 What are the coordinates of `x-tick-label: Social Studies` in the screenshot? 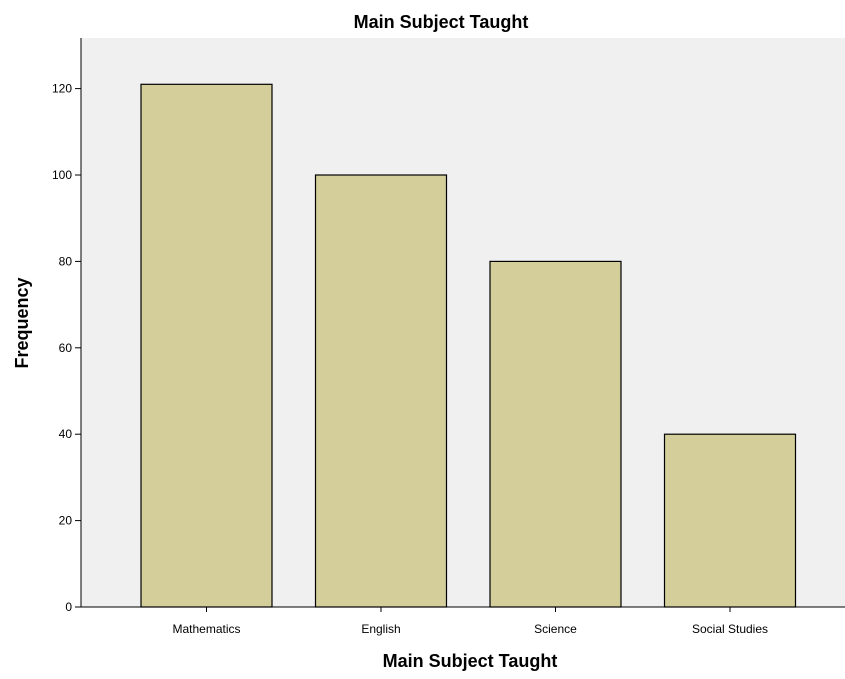 It's located at (730, 629).